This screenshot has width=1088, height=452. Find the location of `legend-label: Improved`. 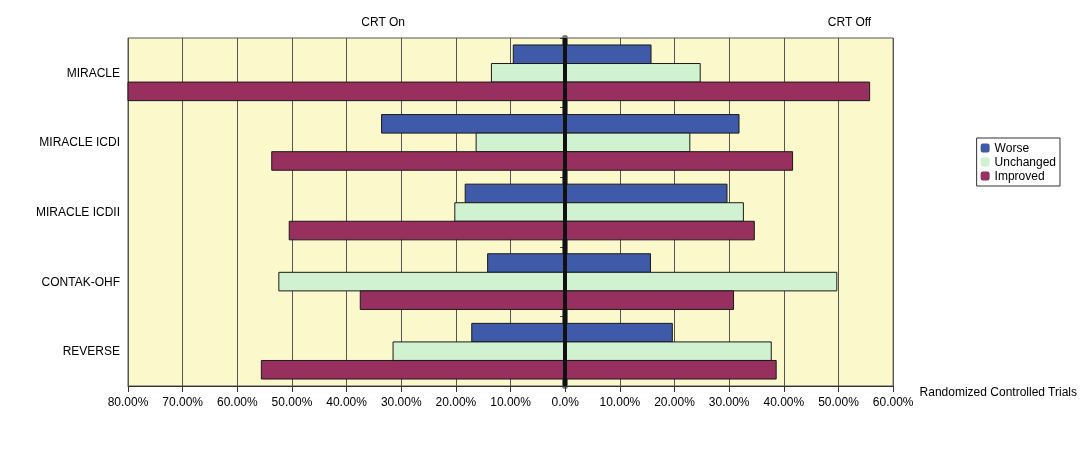

legend-label: Improved is located at coordinates (1019, 176).